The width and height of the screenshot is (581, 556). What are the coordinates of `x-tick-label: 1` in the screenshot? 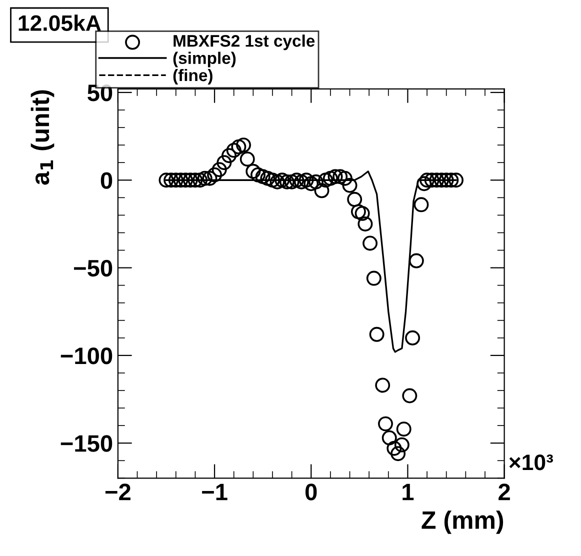 It's located at (408, 492).